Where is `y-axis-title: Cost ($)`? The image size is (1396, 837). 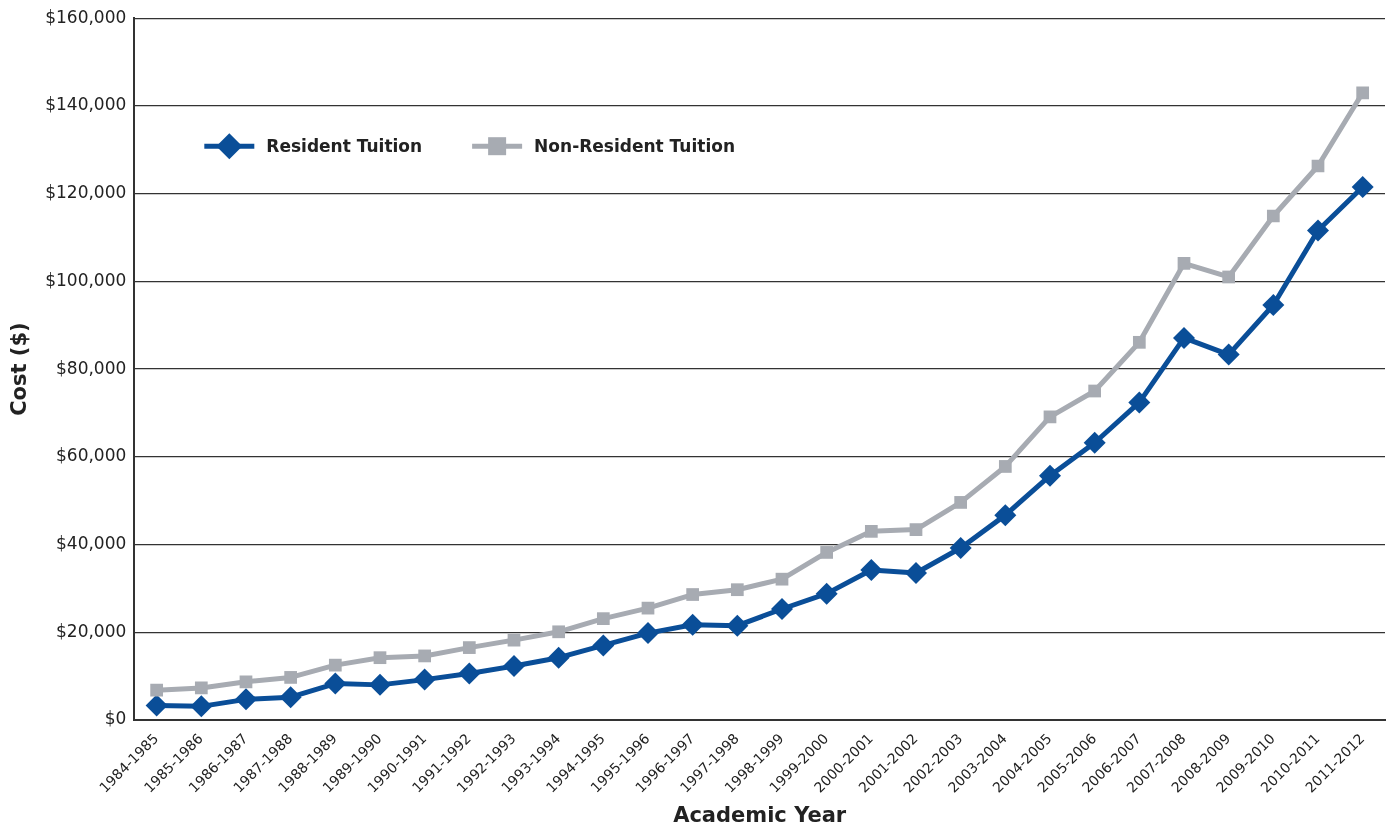
y-axis-title: Cost ($) is located at coordinates (19, 369).